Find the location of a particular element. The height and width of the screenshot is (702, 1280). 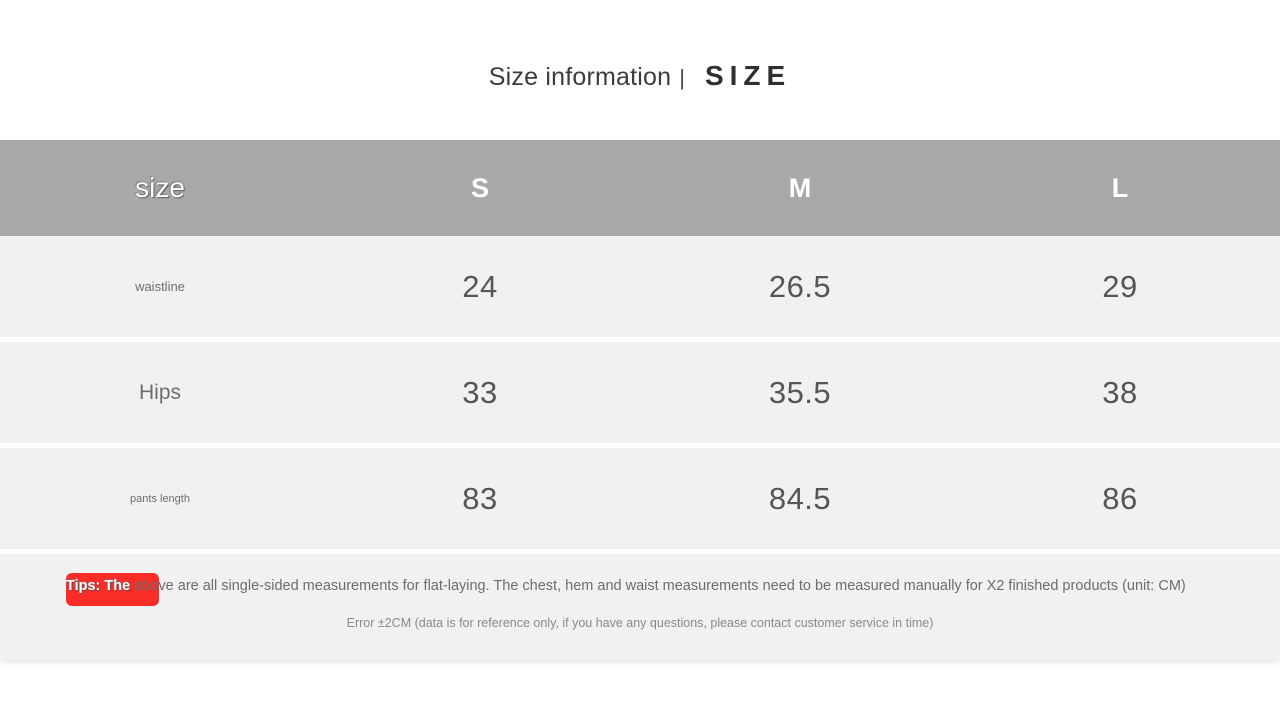

cell-hips-s: 33 is located at coordinates (480, 392).